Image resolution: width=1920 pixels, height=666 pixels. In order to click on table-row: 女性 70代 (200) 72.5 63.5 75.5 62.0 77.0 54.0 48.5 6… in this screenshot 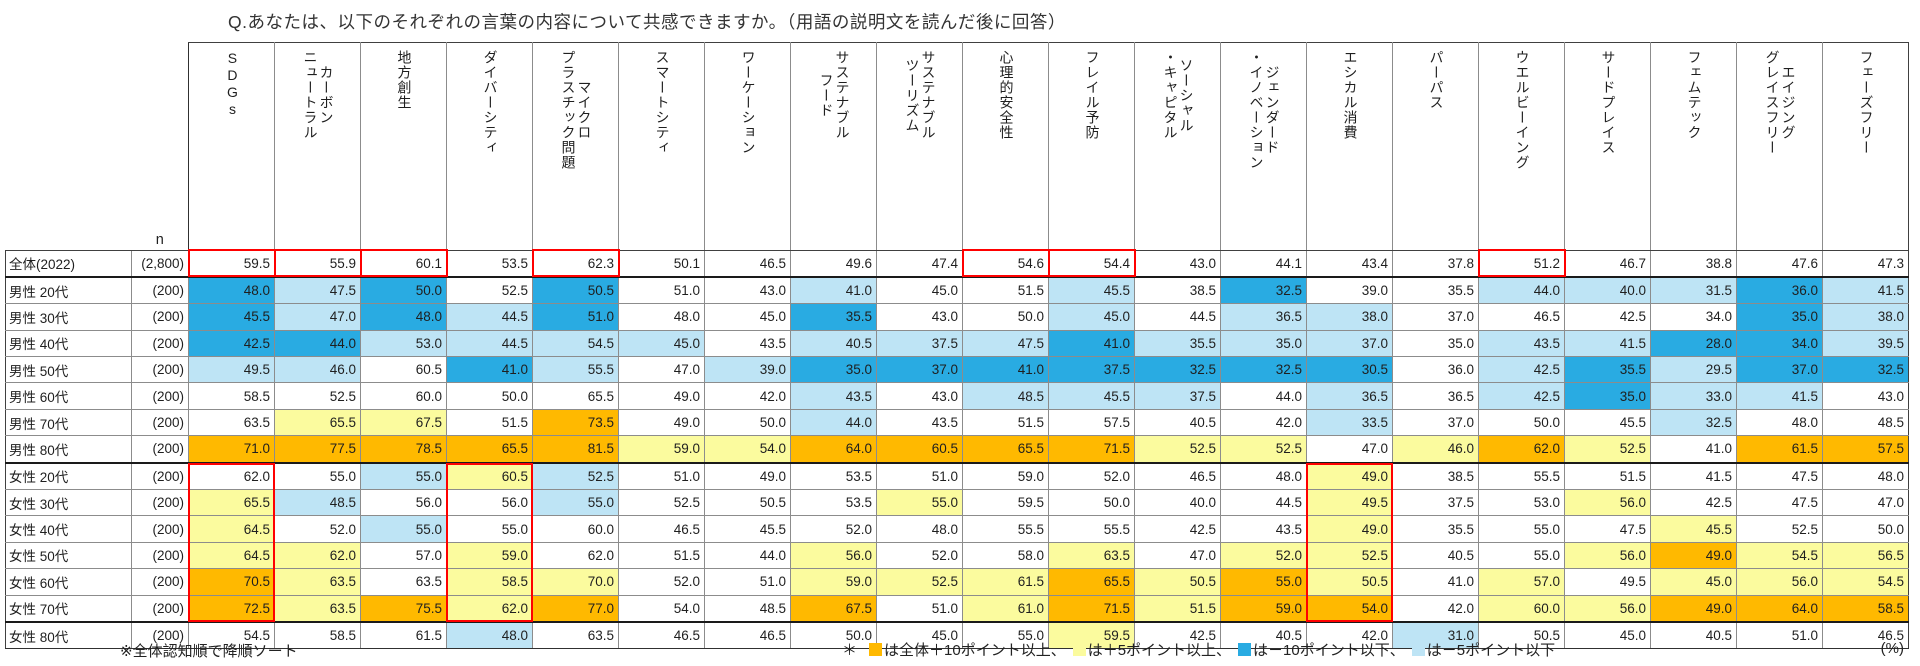, I will do `click(957, 608)`.